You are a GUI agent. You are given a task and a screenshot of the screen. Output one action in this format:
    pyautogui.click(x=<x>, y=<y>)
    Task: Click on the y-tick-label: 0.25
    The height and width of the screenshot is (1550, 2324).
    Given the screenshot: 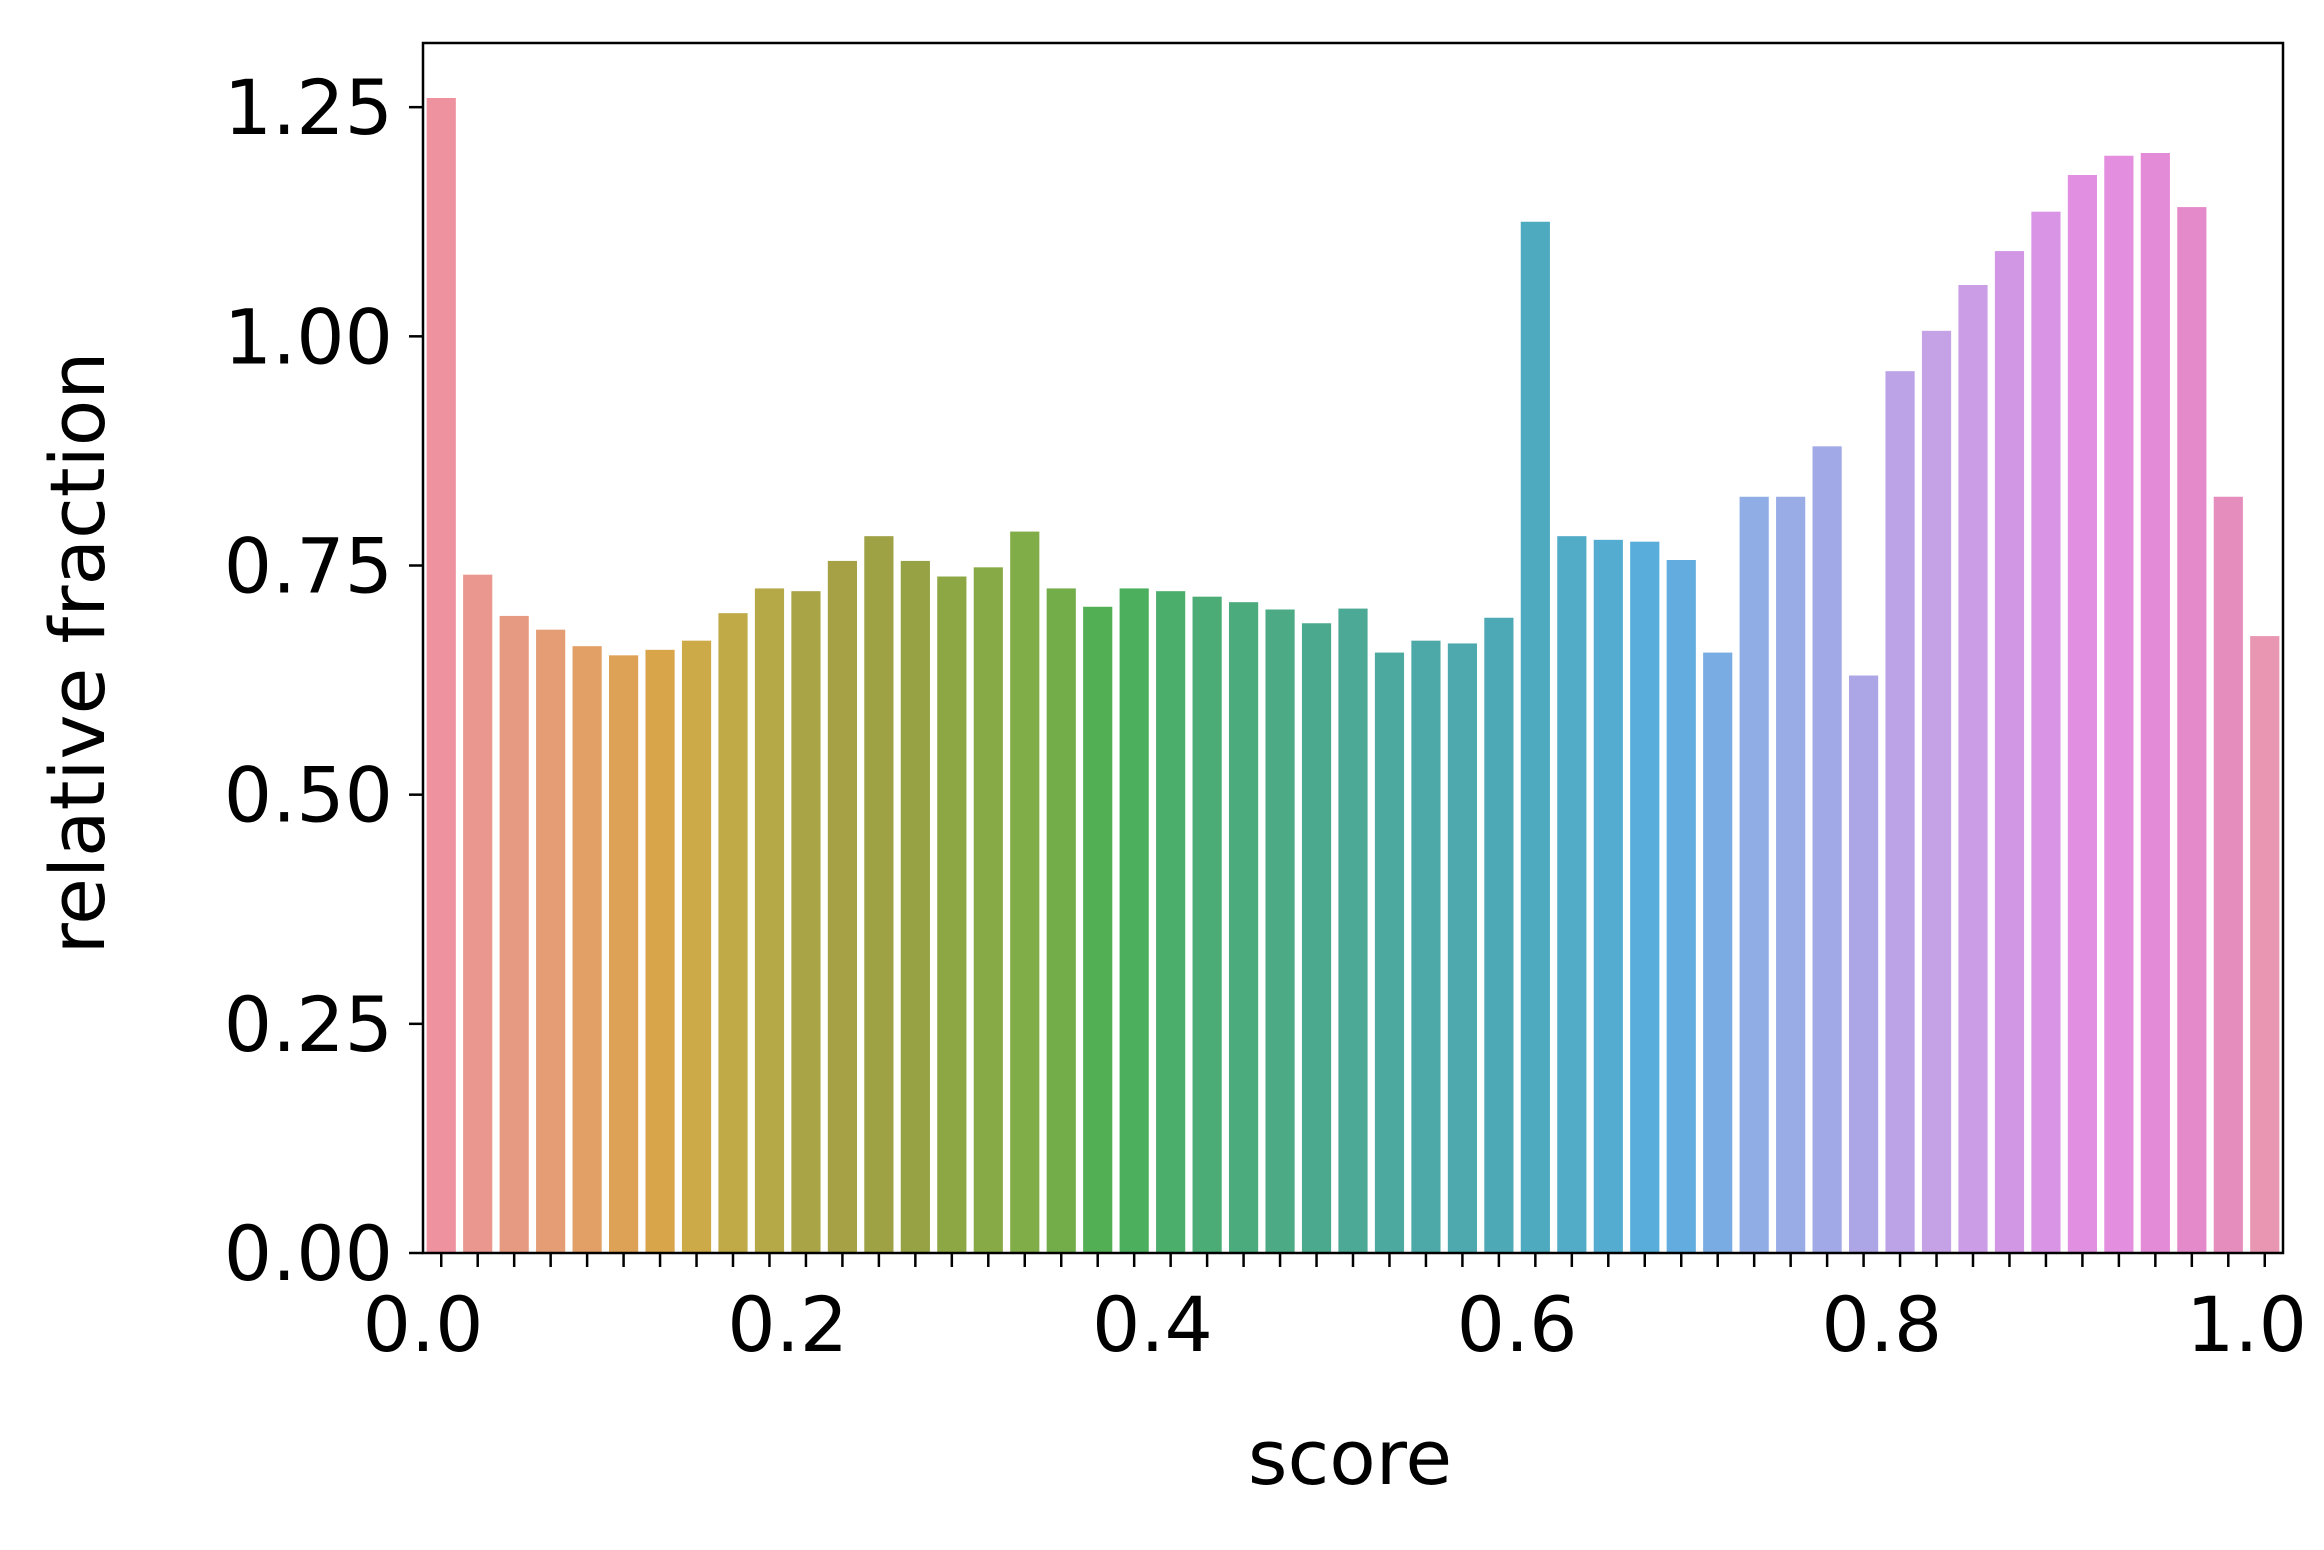 What is the action you would take?
    pyautogui.click(x=308, y=1024)
    